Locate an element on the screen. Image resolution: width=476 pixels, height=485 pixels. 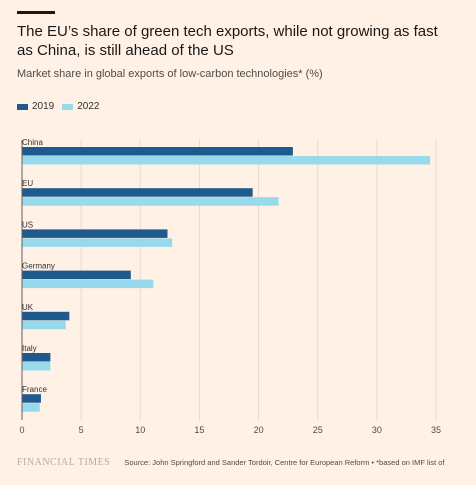
category-label: China is located at coordinates (32, 142).